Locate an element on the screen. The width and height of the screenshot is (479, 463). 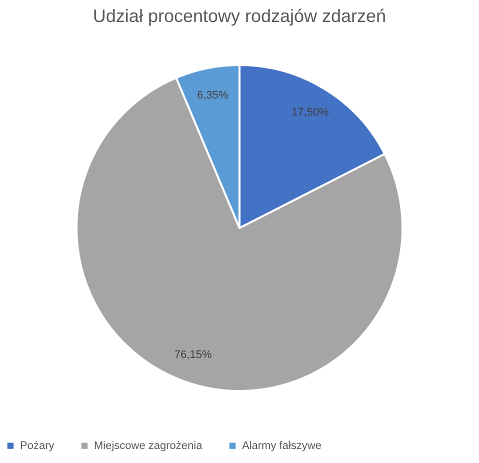
chart-title: Udział procentowy rodzajów zdarzeń is located at coordinates (239, 16).